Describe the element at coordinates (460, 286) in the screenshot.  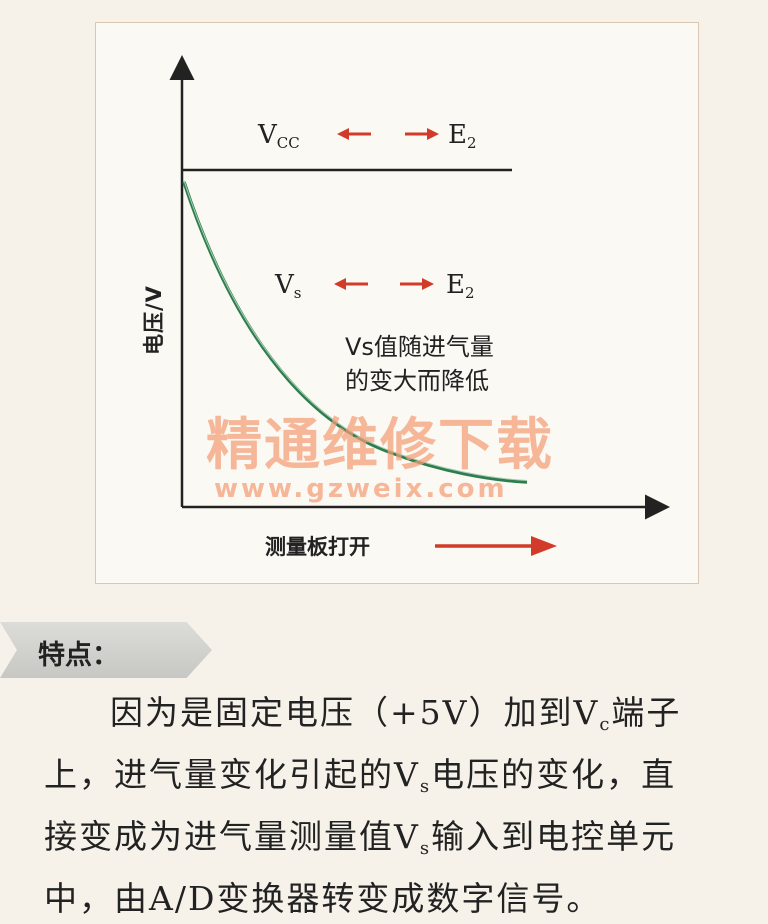
I see `vs-e2-label: E2` at that location.